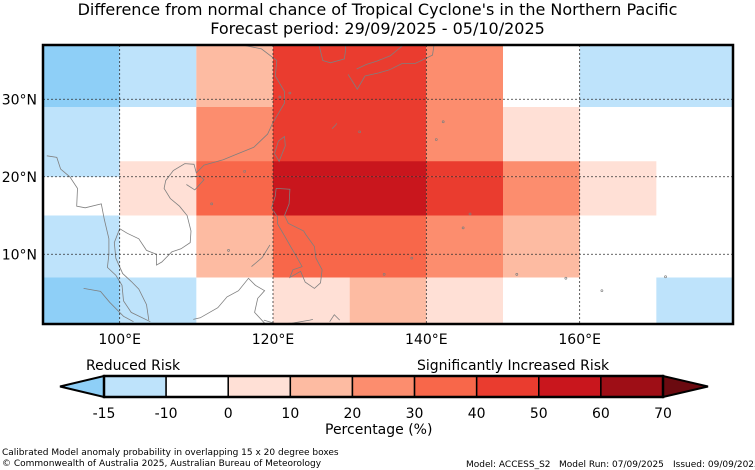 The height and width of the screenshot is (470, 755). What do you see at coordinates (19, 178) in the screenshot?
I see `lat-tick-label: 20°N` at bounding box center [19, 178].